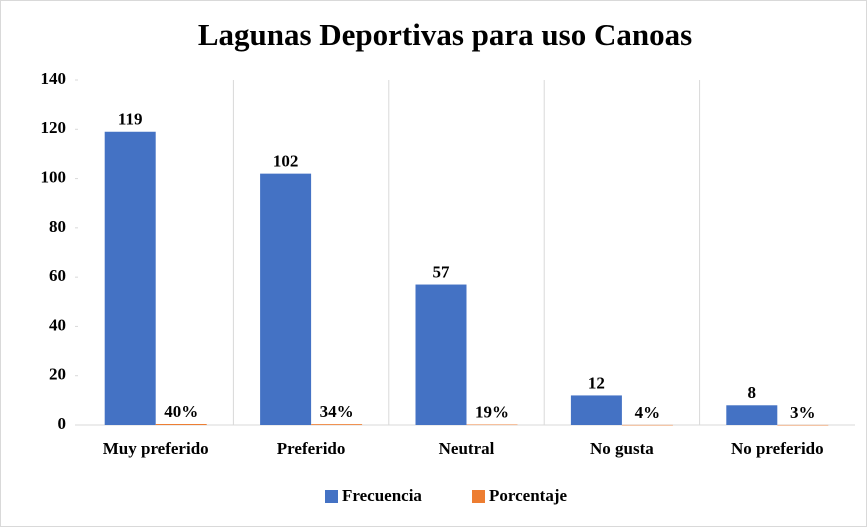 This screenshot has height=527, width=867. What do you see at coordinates (181, 411) in the screenshot?
I see `data-label: 40%` at bounding box center [181, 411].